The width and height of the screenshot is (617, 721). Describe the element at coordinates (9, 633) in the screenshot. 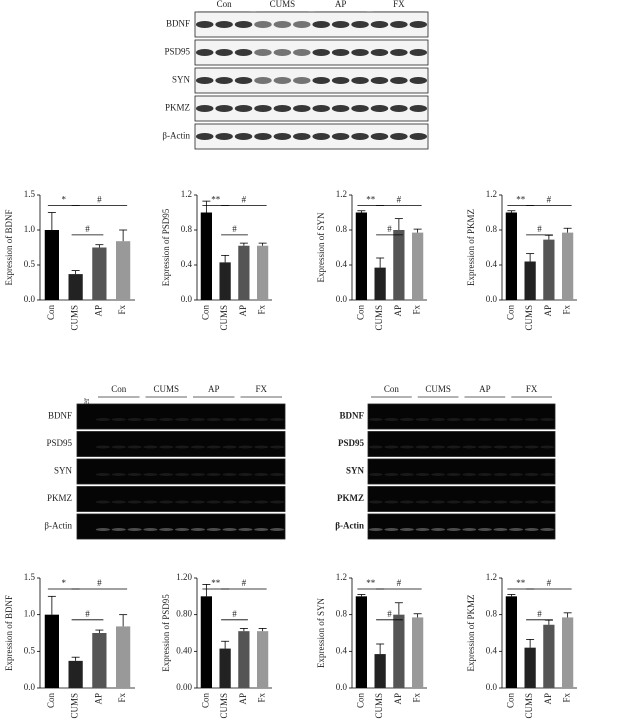

I see `y-axis-label: Expression of BDNF` at that location.